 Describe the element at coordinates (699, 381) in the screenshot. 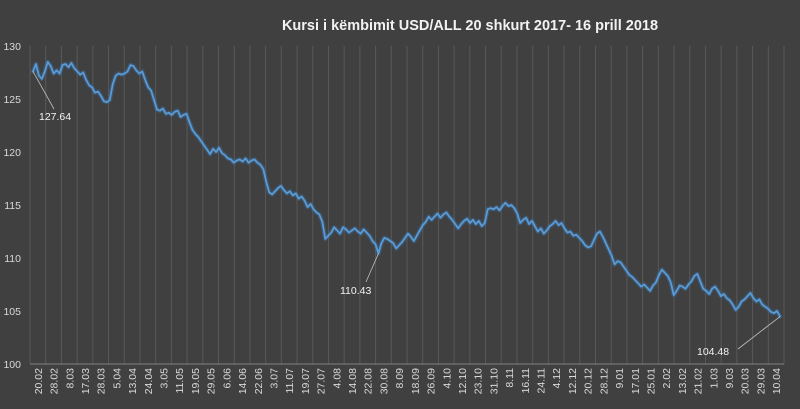

I see `x-tick-label: 21.02` at that location.